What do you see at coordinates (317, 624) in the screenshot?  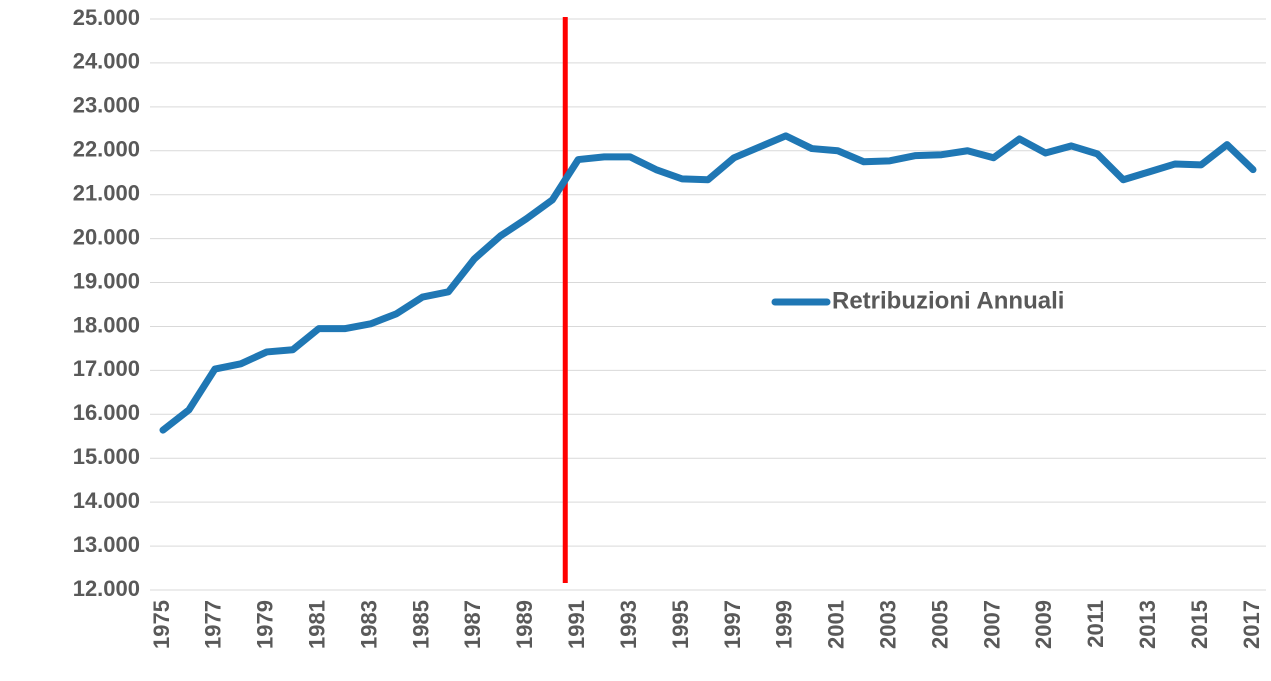 I see `x-tick-label: 1981` at bounding box center [317, 624].